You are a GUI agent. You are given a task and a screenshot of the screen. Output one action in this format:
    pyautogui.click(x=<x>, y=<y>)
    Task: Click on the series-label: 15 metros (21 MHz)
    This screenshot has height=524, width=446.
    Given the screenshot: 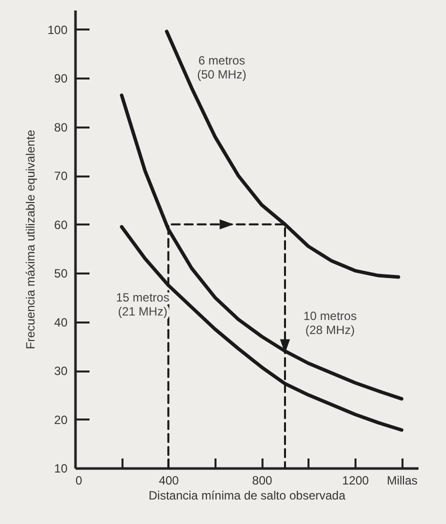 What is the action you would take?
    pyautogui.click(x=143, y=304)
    